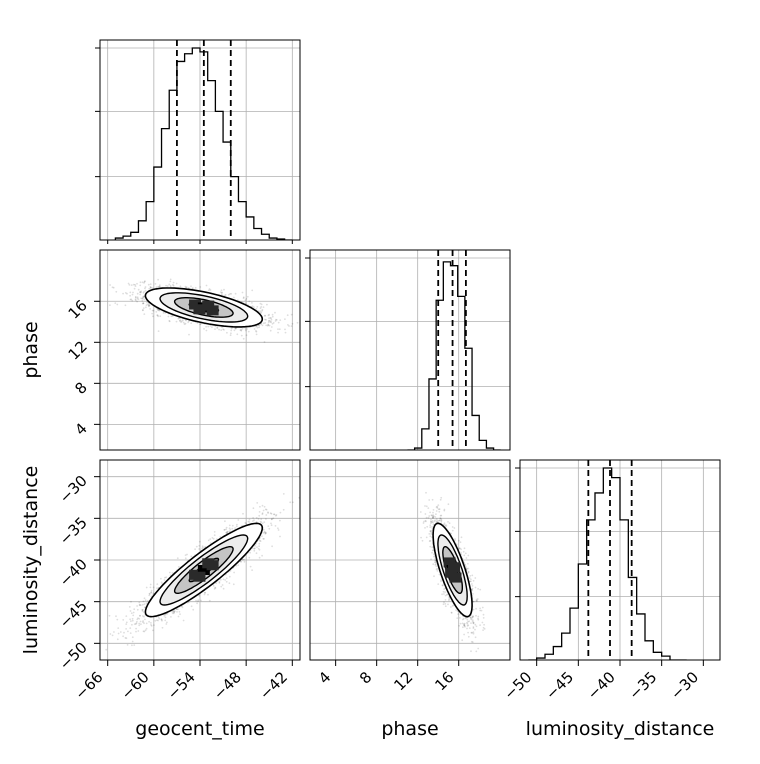 This screenshot has width=760, height=764. What do you see at coordinates (200, 350) in the screenshot?
I see `density-area-phase-geocent_time` at bounding box center [200, 350].